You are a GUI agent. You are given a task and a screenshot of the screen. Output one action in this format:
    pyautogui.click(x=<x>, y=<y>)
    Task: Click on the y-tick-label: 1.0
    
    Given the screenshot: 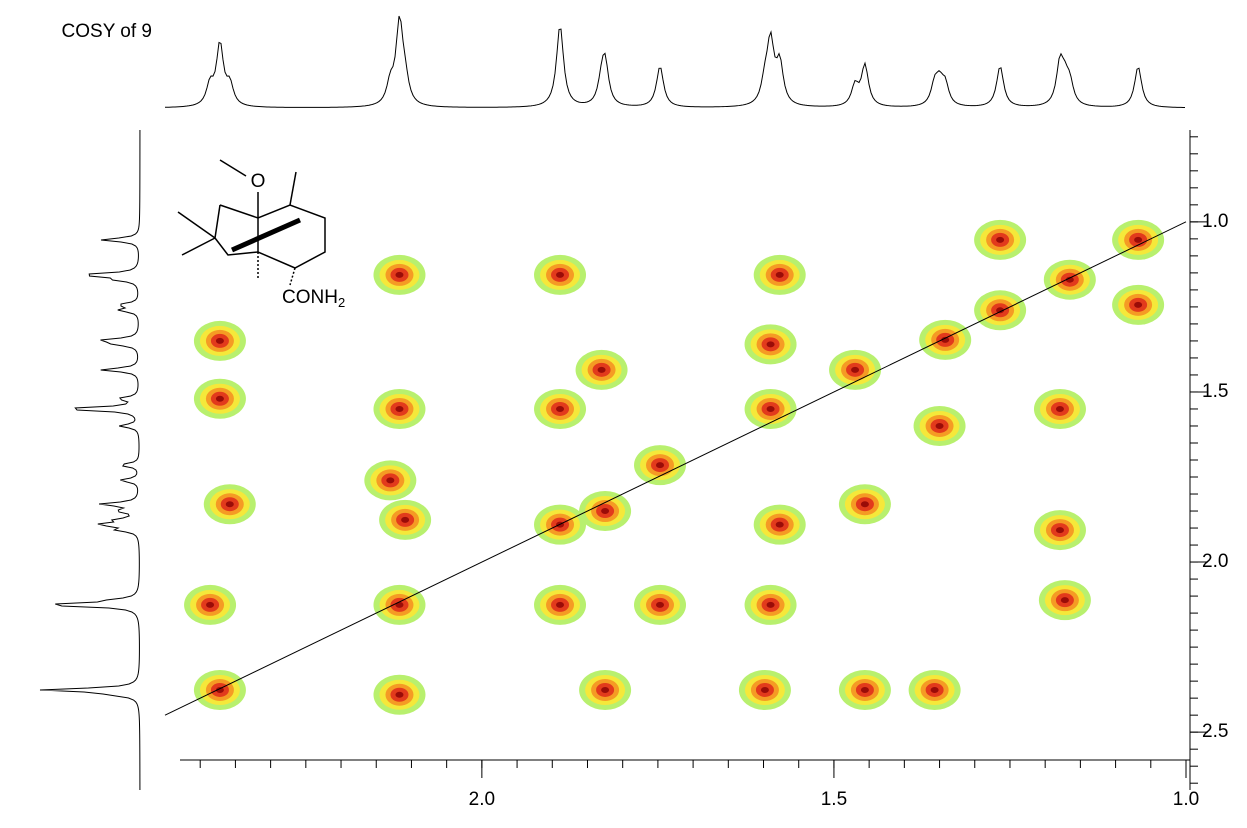 What is the action you would take?
    pyautogui.click(x=1215, y=221)
    